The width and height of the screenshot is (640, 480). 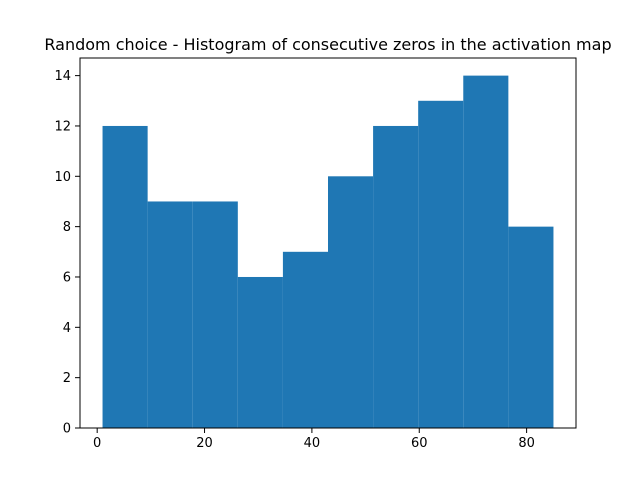 I want to click on y-tick-label: 4, so click(x=67, y=328).